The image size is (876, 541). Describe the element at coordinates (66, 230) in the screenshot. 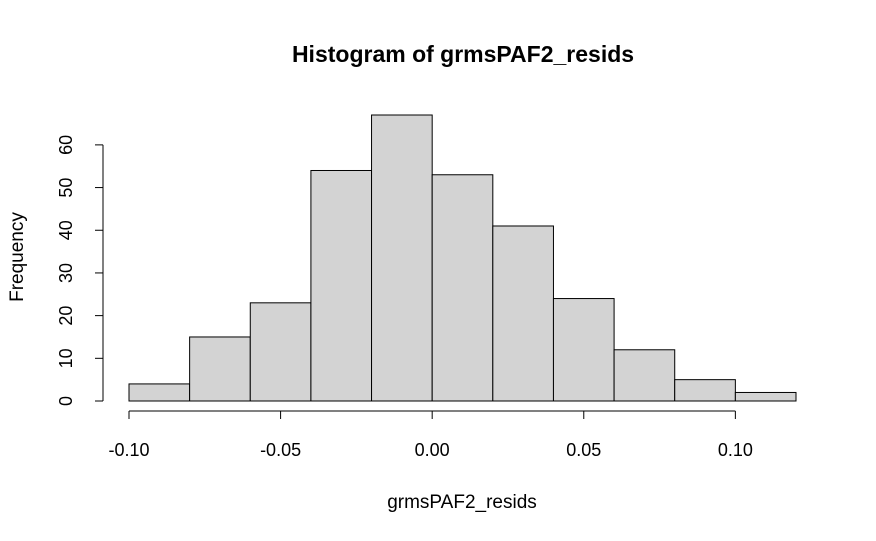

I see `y-tick-label: 40` at that location.